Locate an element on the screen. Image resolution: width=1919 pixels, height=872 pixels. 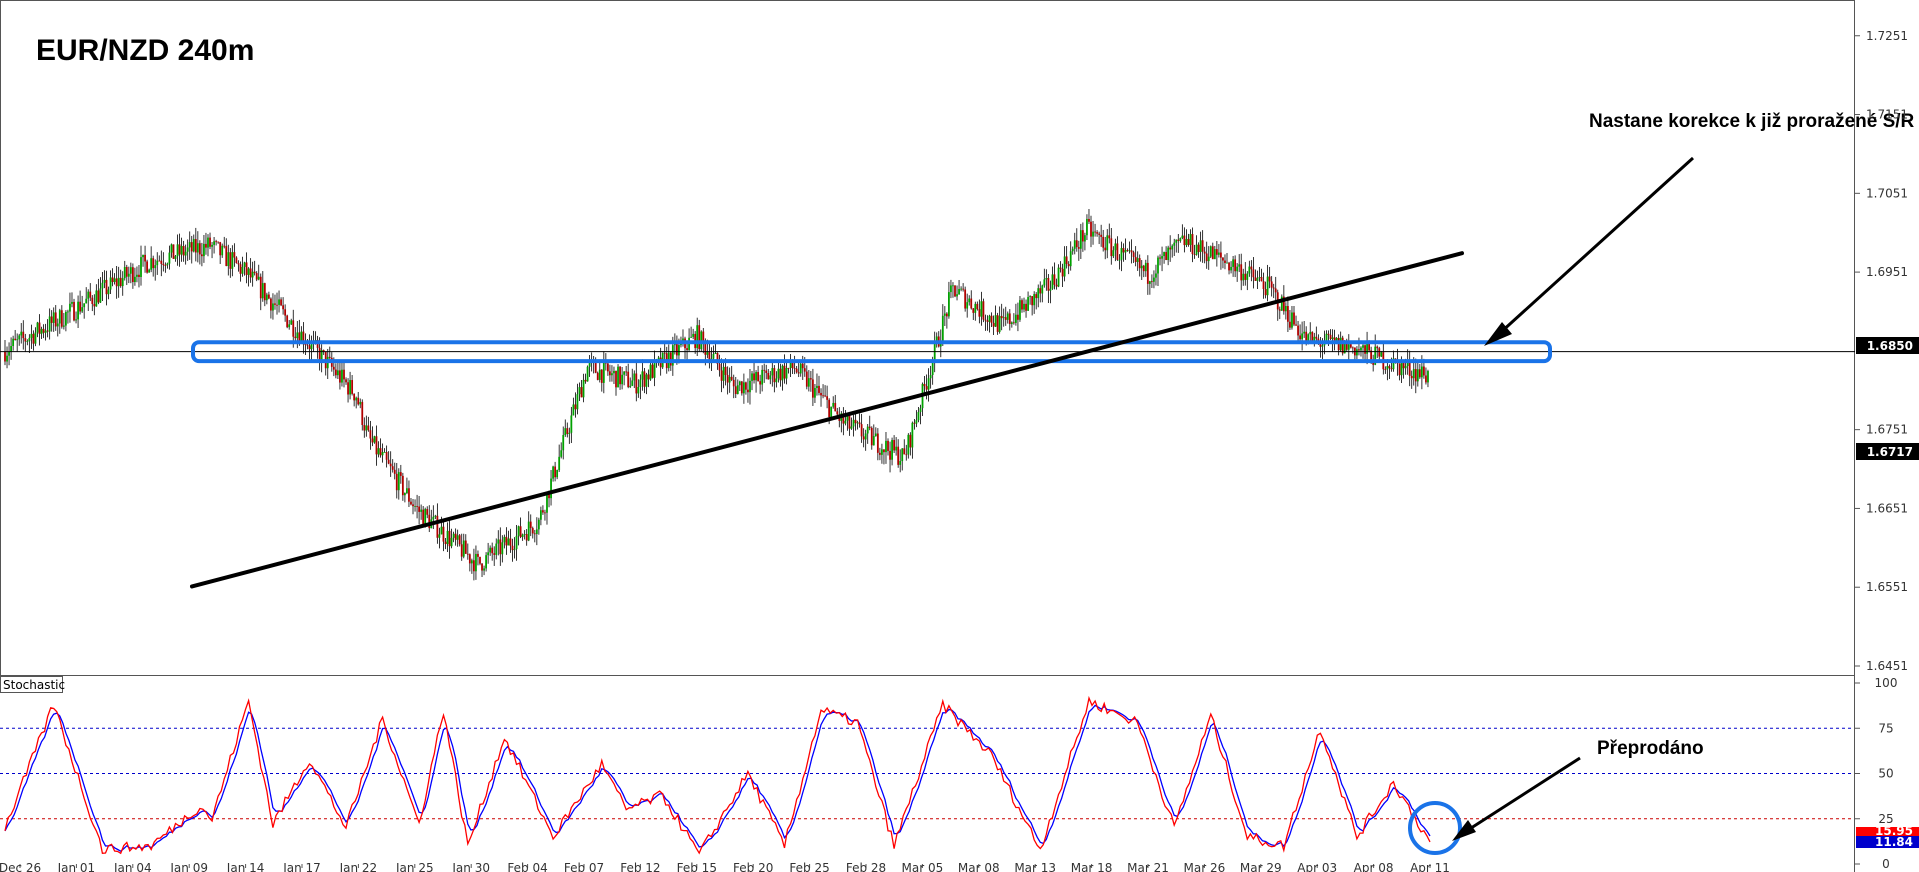
time-tick-label: Feb 04 is located at coordinates (527, 866).